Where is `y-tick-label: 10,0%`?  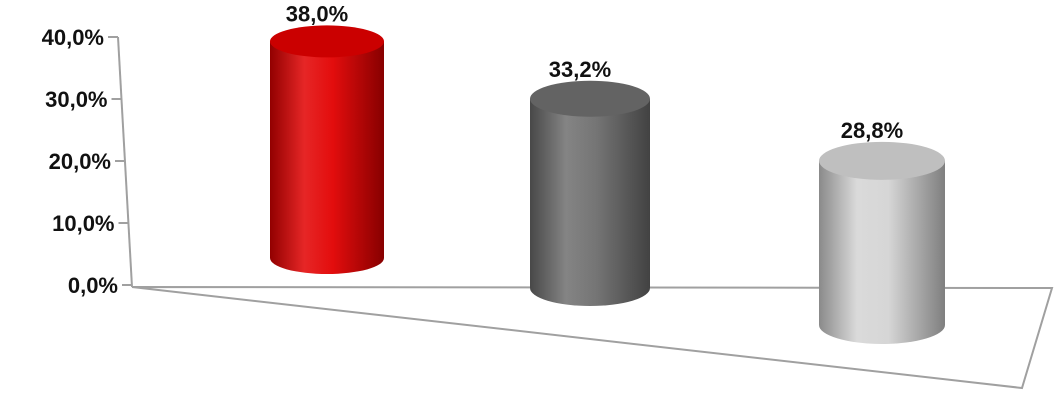 y-tick-label: 10,0% is located at coordinates (83, 223).